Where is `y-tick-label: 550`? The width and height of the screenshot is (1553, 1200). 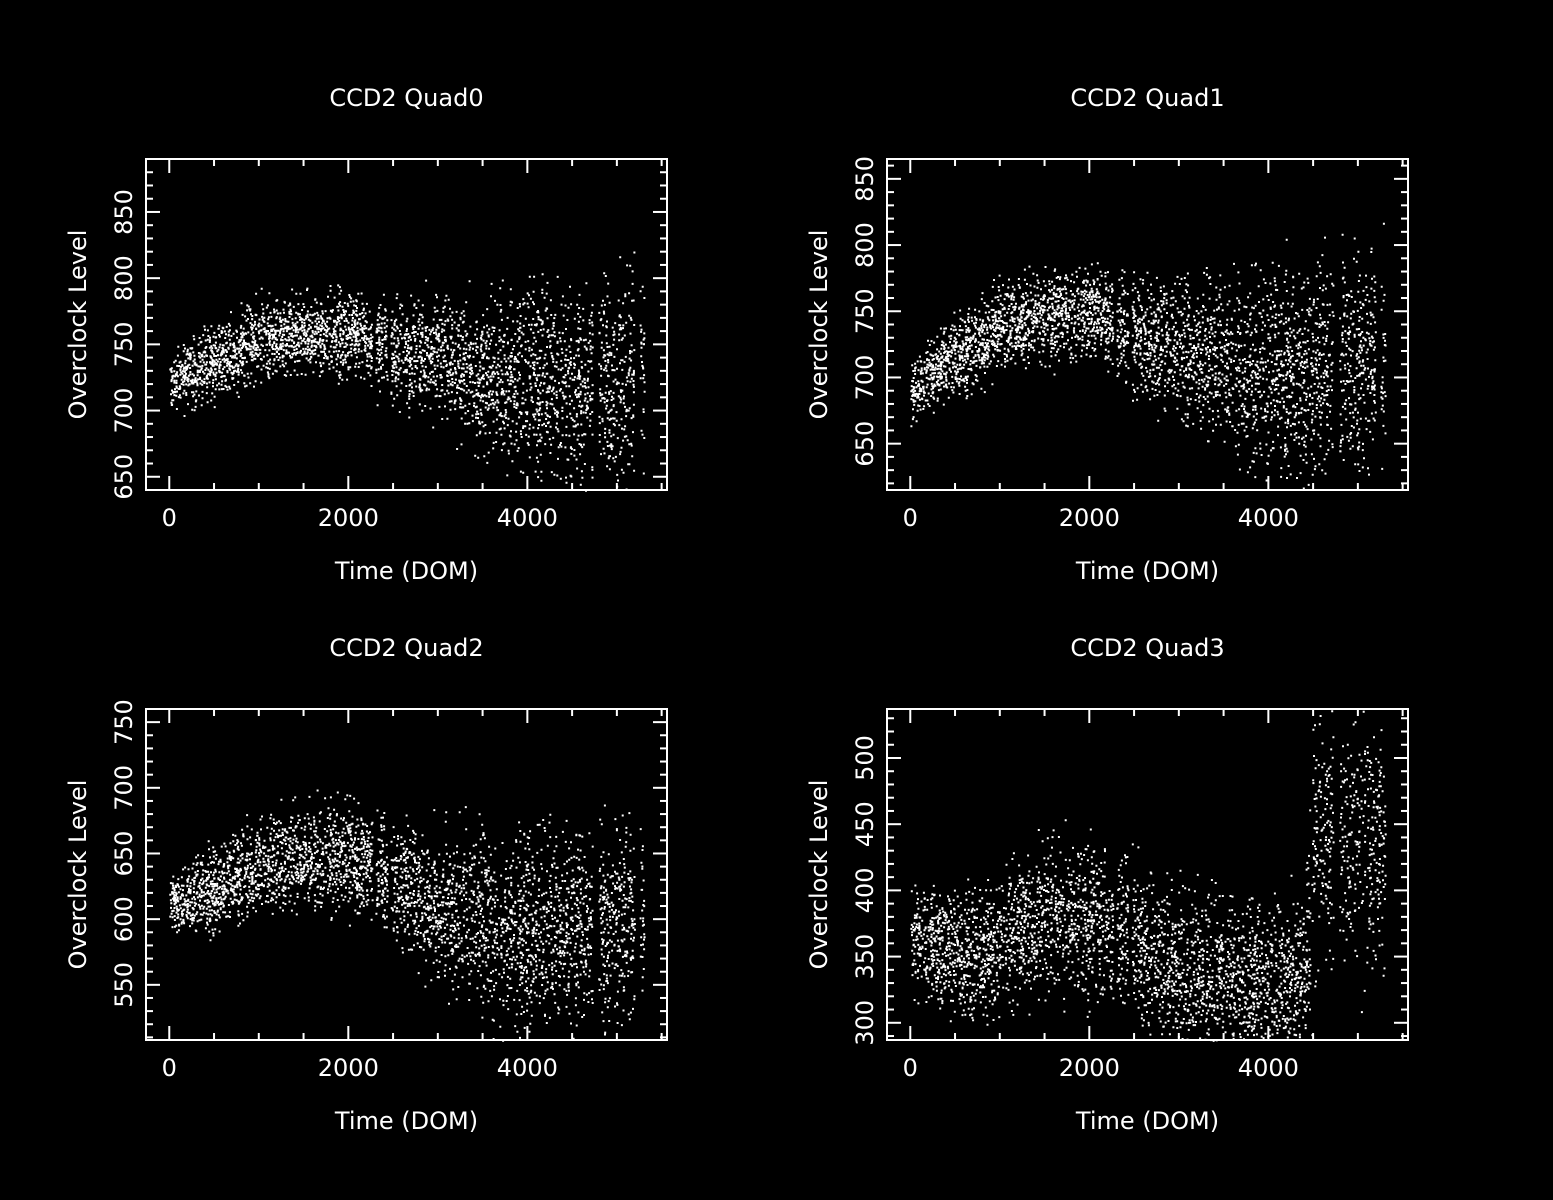 y-tick-label: 550 is located at coordinates (124, 985).